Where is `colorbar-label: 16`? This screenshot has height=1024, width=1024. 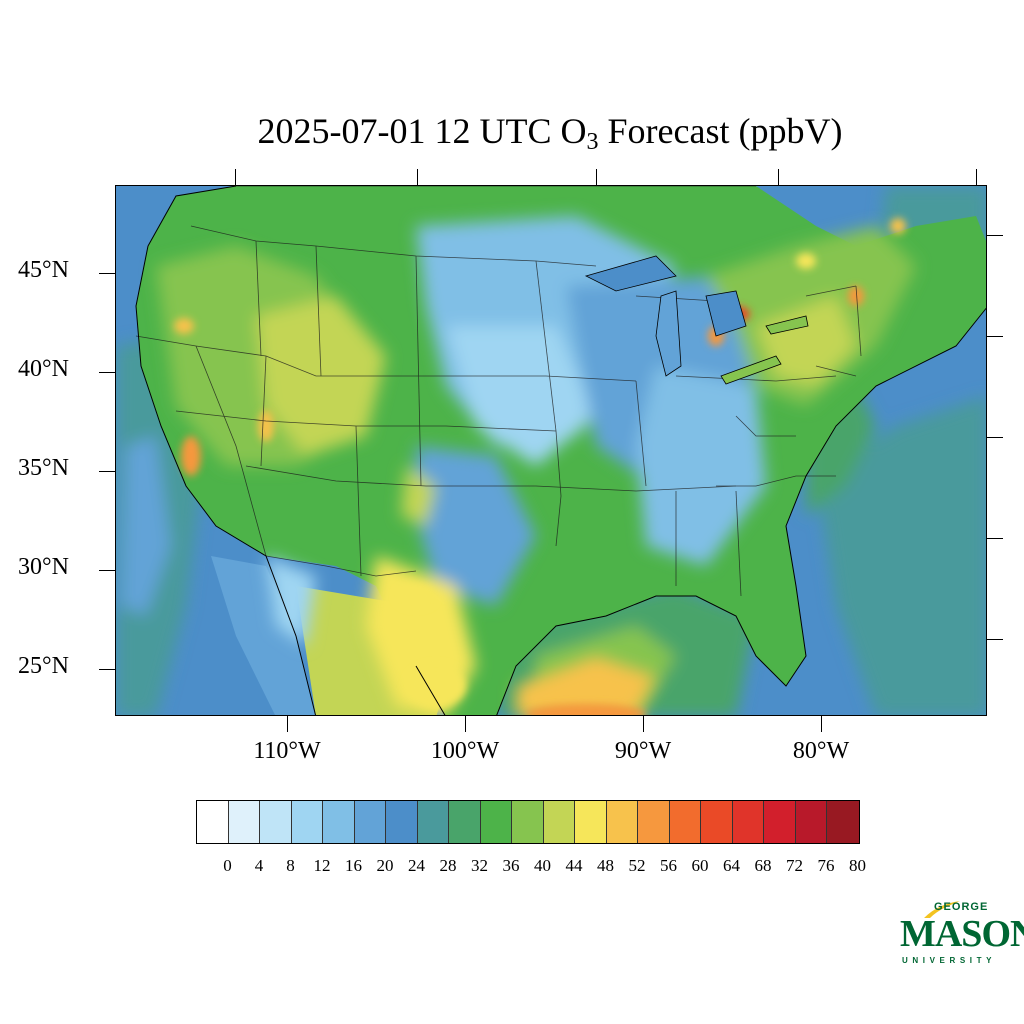 colorbar-label: 16 is located at coordinates (353, 865).